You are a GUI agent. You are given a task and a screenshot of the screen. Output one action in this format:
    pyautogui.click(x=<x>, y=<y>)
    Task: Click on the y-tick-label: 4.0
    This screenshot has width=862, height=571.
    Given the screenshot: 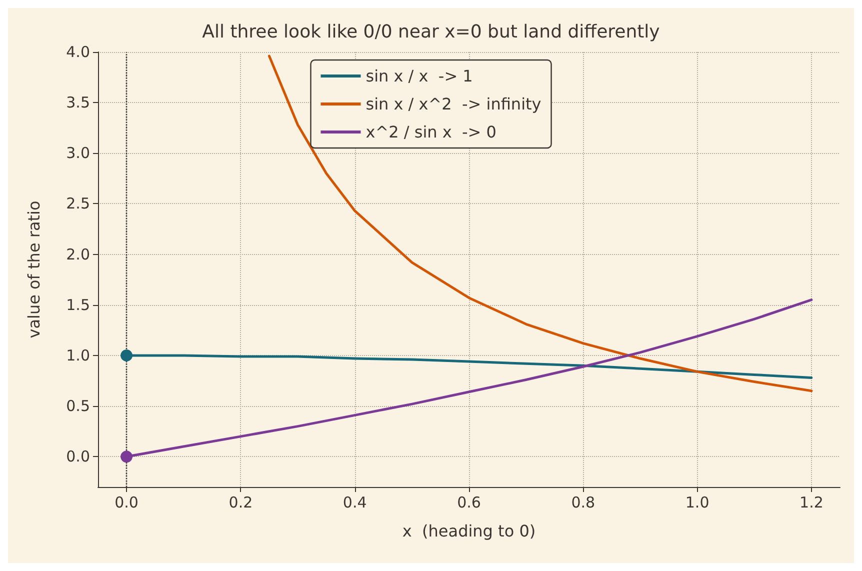 What is the action you would take?
    pyautogui.click(x=78, y=52)
    